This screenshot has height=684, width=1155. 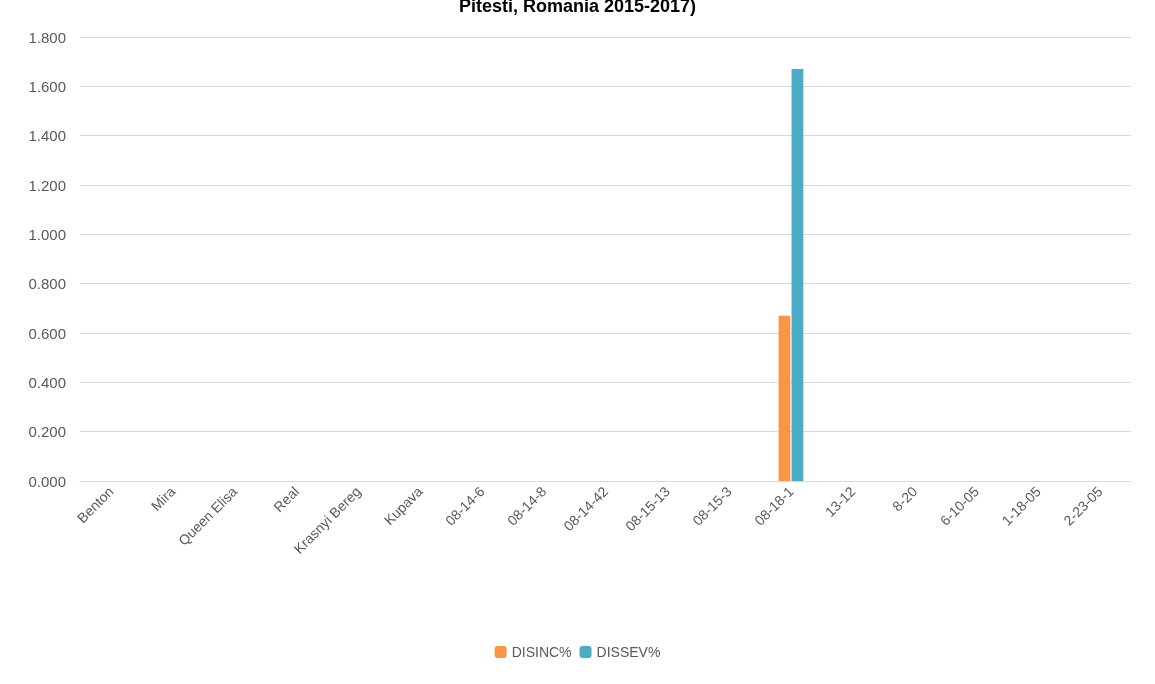 What do you see at coordinates (47, 432) in the screenshot?
I see `y-tick-label: 0.200` at bounding box center [47, 432].